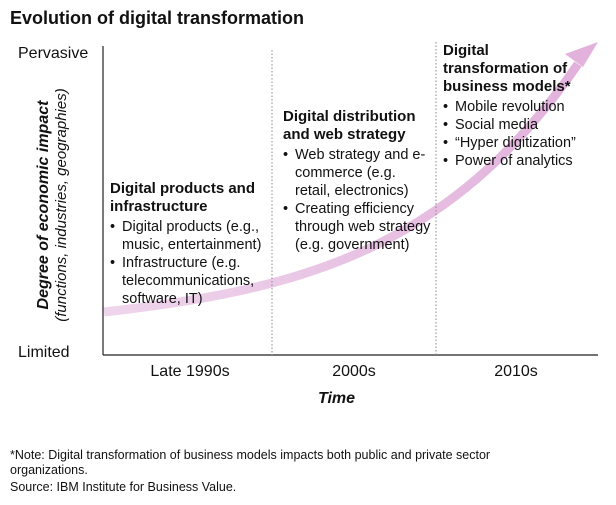 The height and width of the screenshot is (505, 616). What do you see at coordinates (61, 205) in the screenshot?
I see `y-axis-sublabel: (functions, industries, geographies)` at bounding box center [61, 205].